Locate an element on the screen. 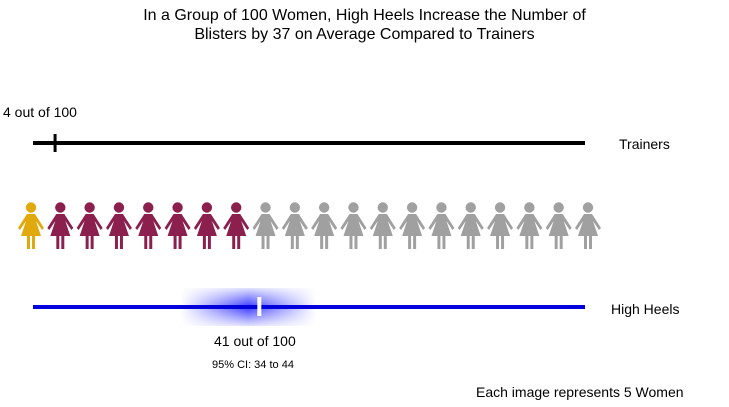 The image size is (729, 407). baseline-value-label: 4 out of 100 is located at coordinates (40, 112).